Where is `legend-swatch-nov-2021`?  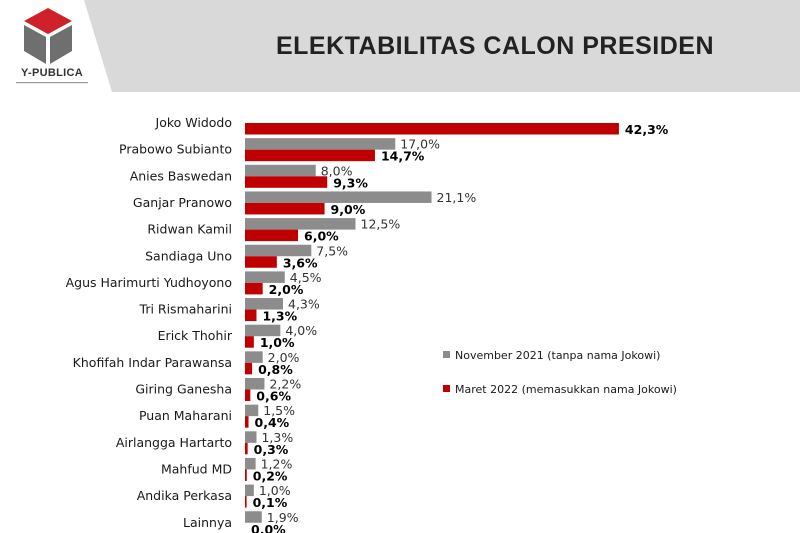 legend-swatch-nov-2021 is located at coordinates (446, 354).